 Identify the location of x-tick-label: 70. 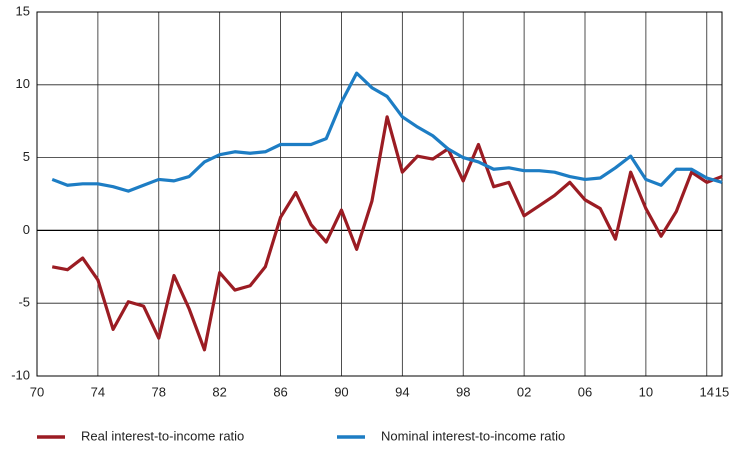
(37, 391).